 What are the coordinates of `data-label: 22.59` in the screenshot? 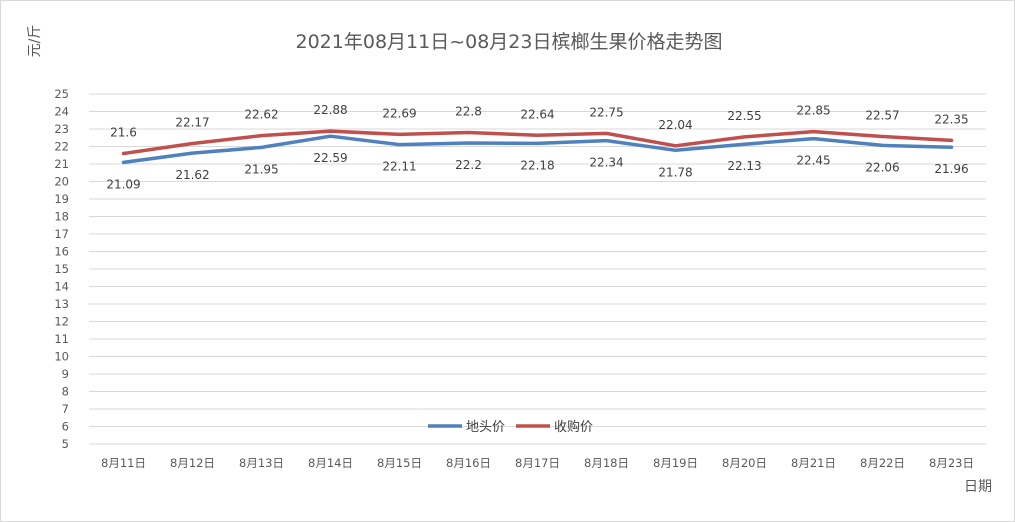 It's located at (330, 158).